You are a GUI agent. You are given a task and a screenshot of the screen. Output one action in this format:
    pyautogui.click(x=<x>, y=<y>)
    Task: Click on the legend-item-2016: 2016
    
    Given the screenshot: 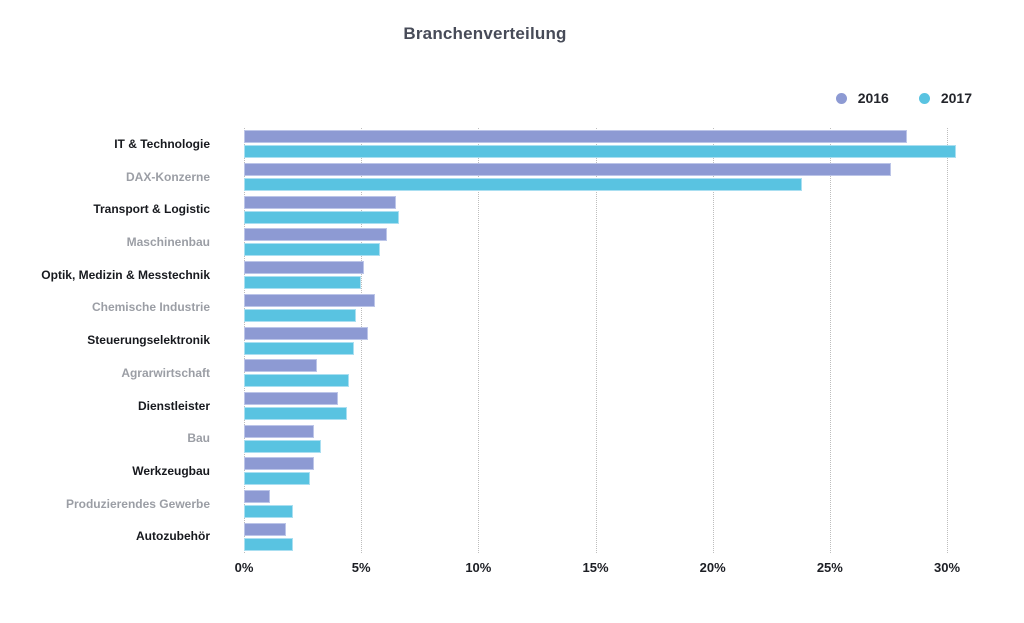 What is the action you would take?
    pyautogui.click(x=862, y=98)
    